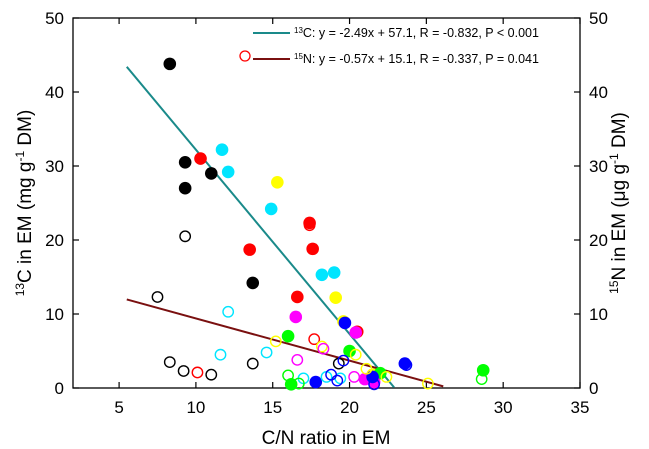 Image resolution: width=649 pixels, height=449 pixels. I want to click on x-axis-label: C/N ratio in EM, so click(326, 438).